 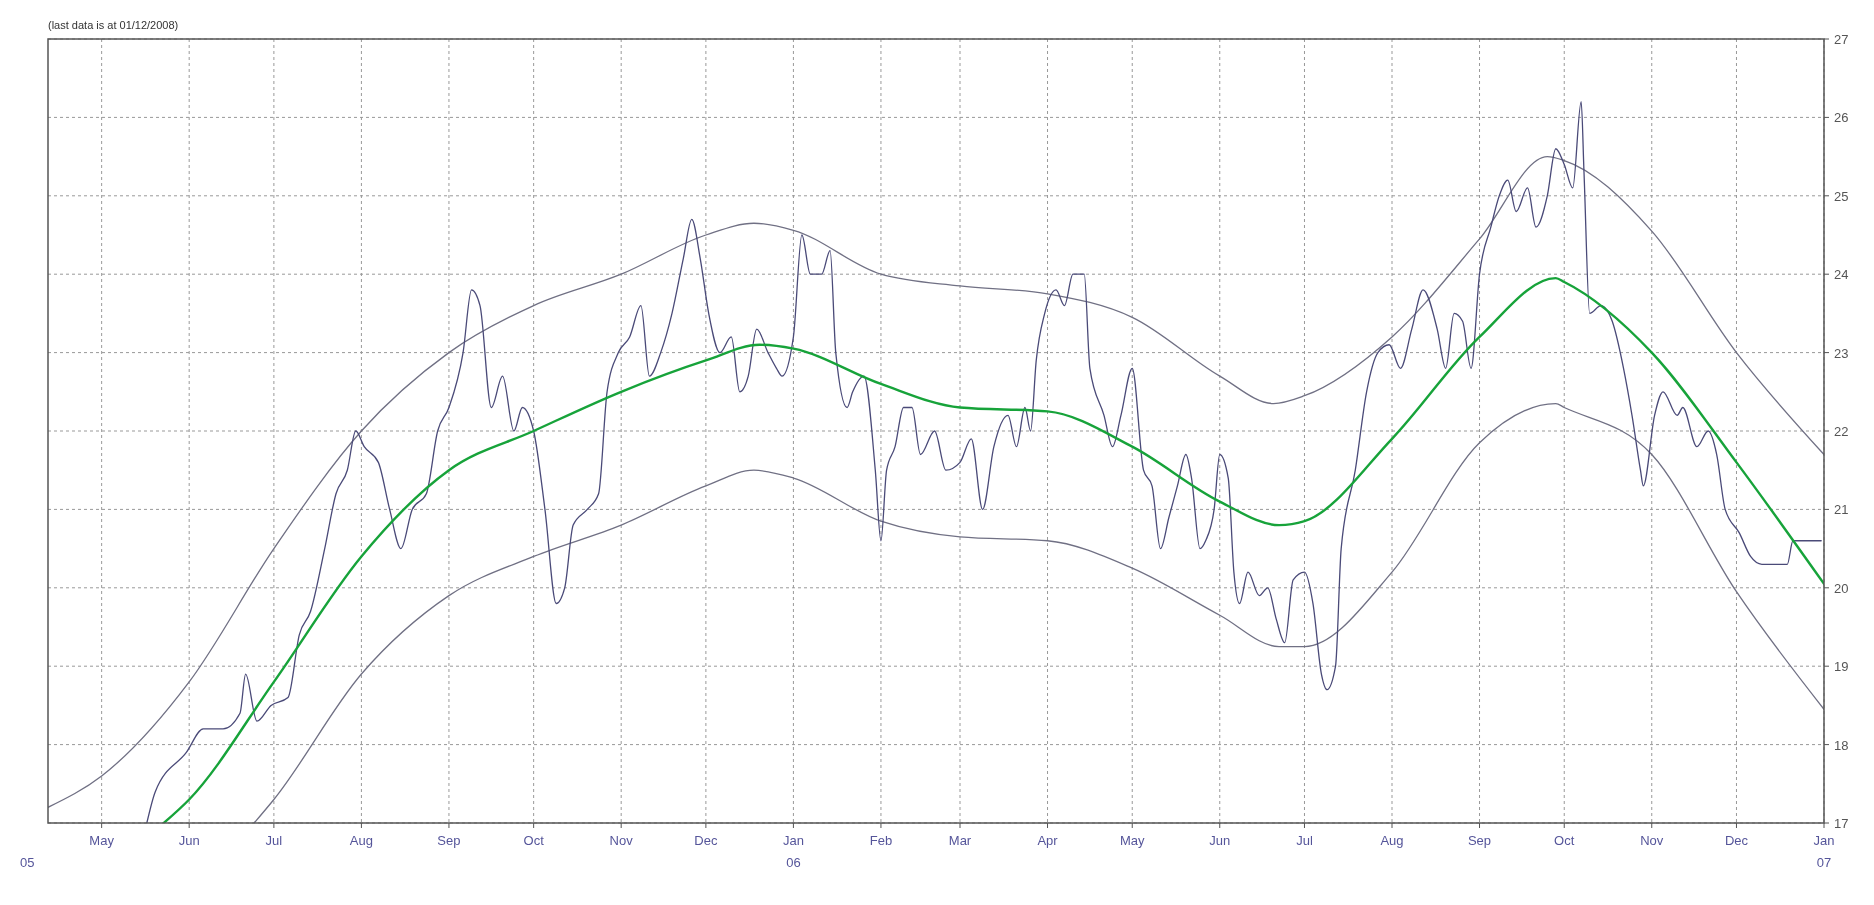 What do you see at coordinates (1841, 39) in the screenshot?
I see `y-tick-label: 27` at bounding box center [1841, 39].